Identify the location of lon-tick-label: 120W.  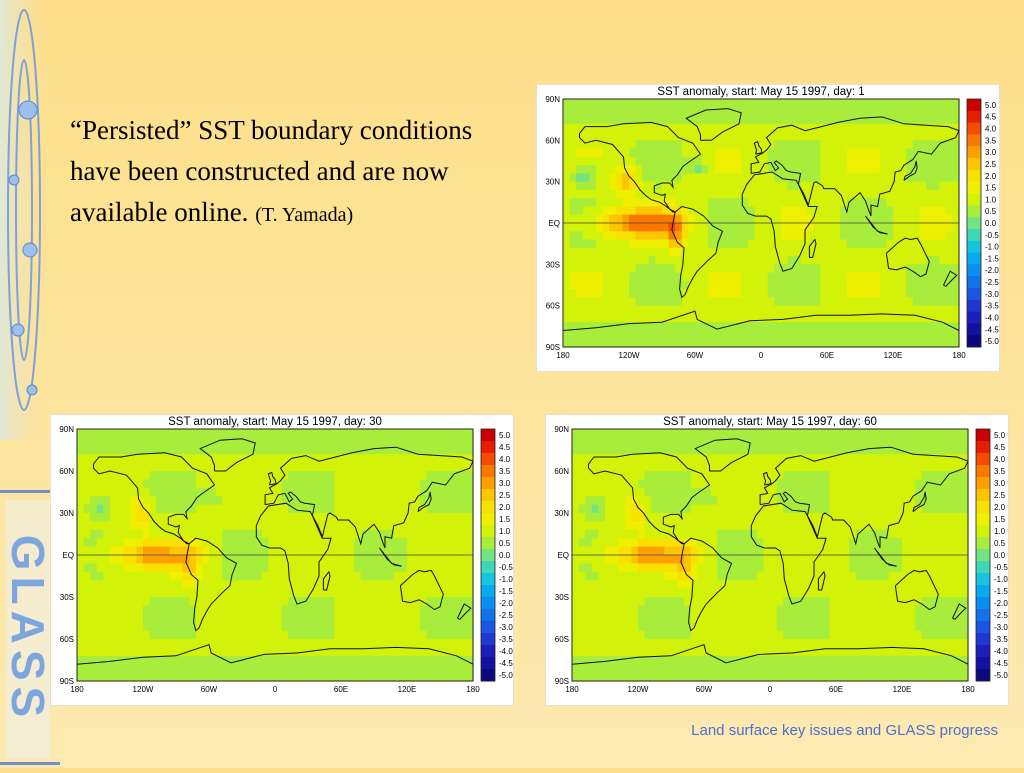
(638, 689).